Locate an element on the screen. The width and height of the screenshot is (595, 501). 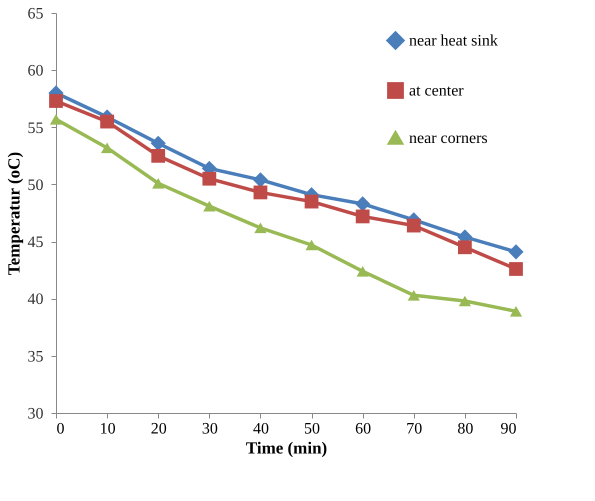
x-tick-label: 20 is located at coordinates (158, 429).